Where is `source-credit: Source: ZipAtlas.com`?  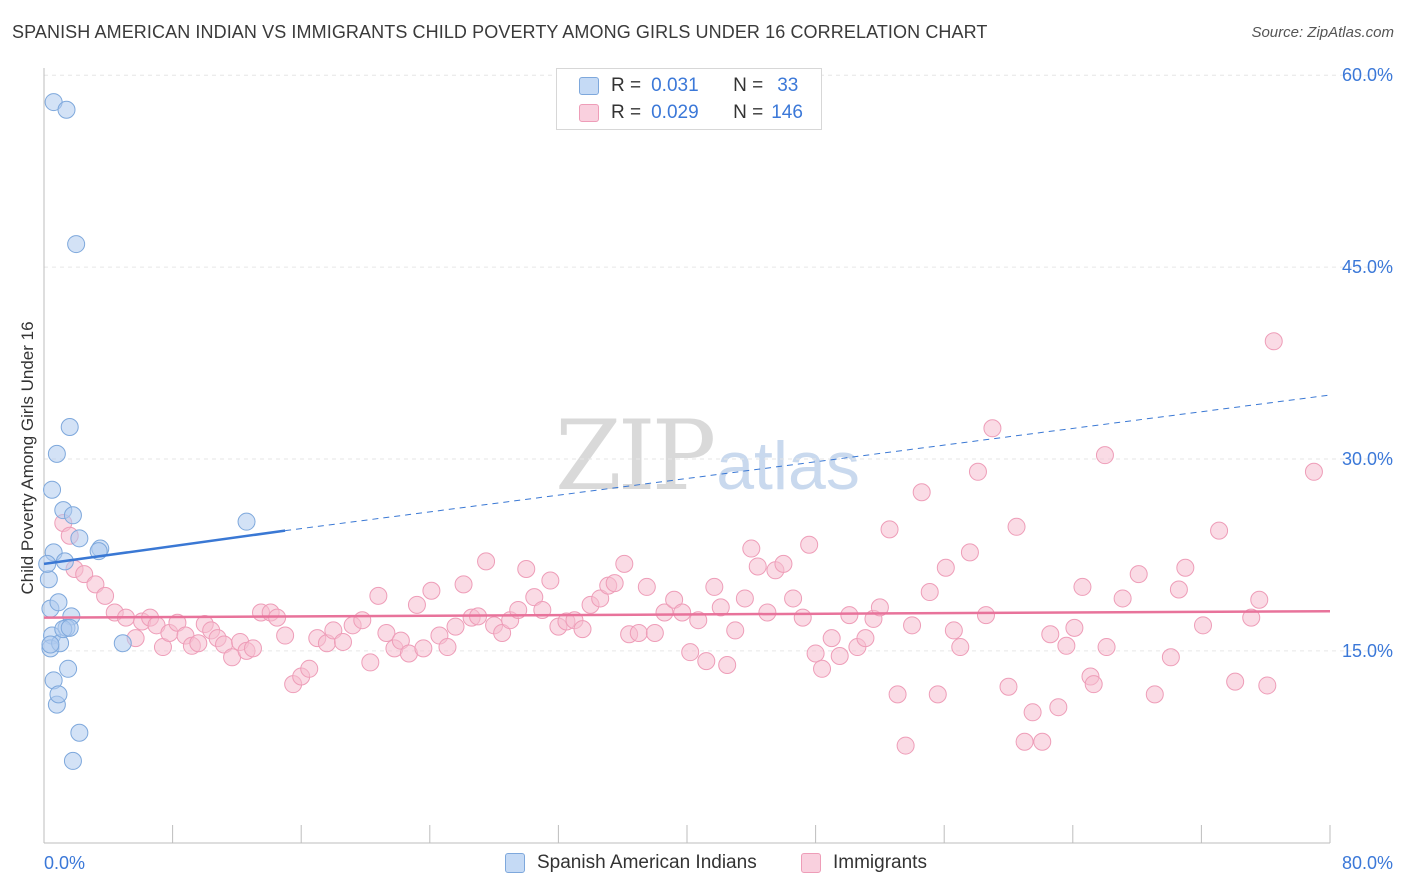 source-credit: Source: ZipAtlas.com is located at coordinates (1322, 32).